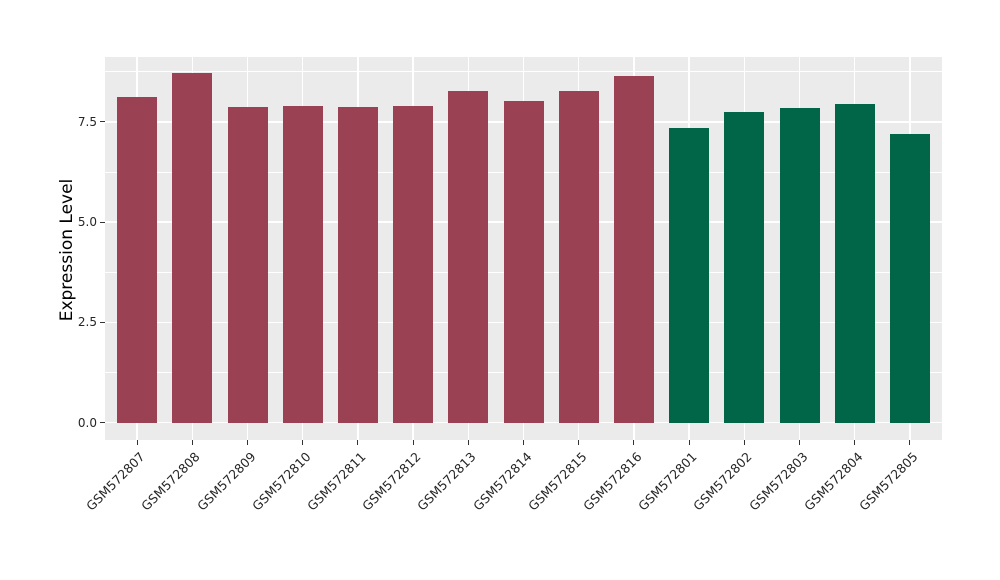 Image resolution: width=1000 pixels, height=580 pixels. Describe the element at coordinates (87, 322) in the screenshot. I see `y-tick-label: 2.5` at that location.